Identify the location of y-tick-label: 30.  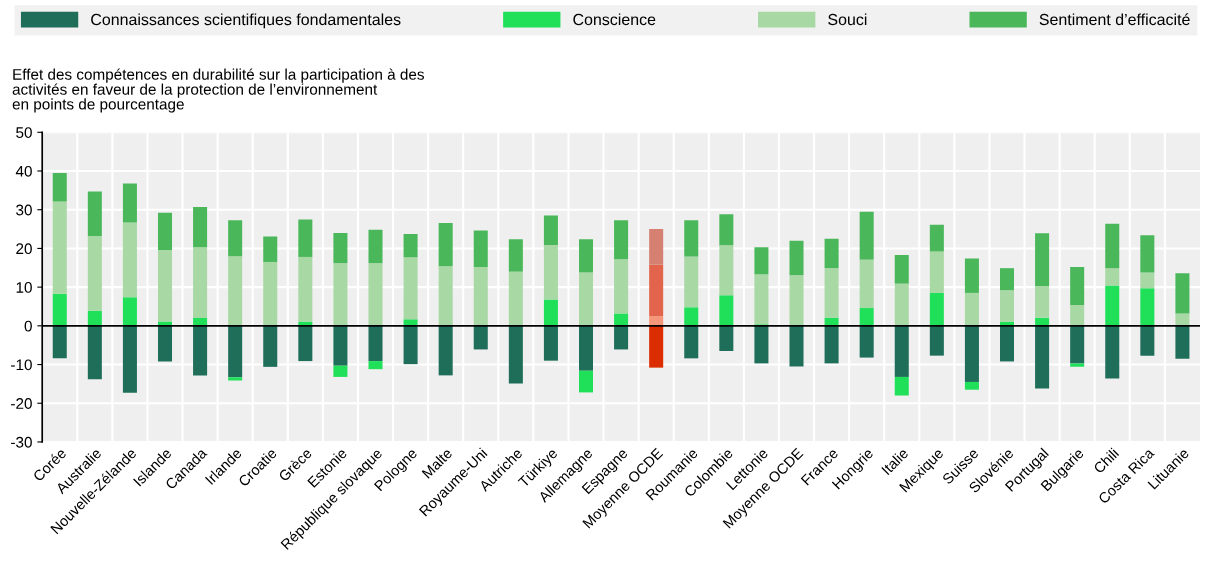
(24, 210).